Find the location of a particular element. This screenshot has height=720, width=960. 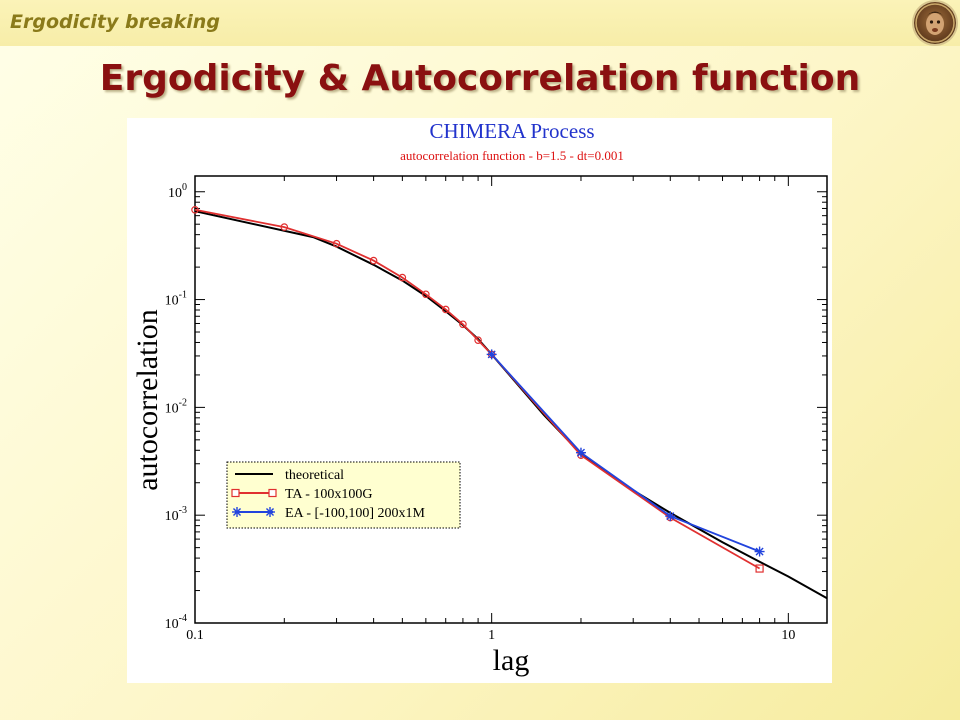

y-tick-label: 10⁻² is located at coordinates (176, 406).